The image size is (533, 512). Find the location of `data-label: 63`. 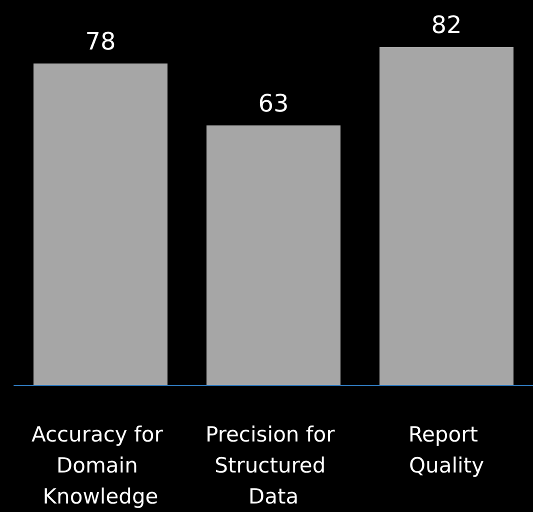

data-label: 63 is located at coordinates (273, 103).